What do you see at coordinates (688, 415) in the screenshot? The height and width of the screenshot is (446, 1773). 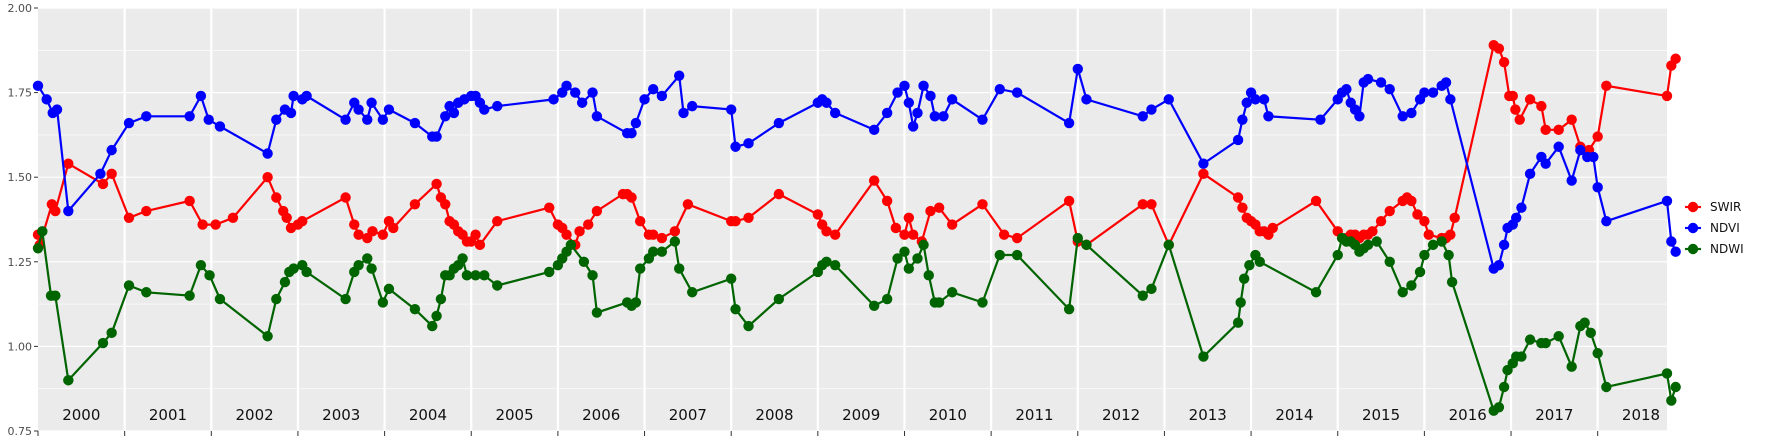 I see `year-label: 2007` at bounding box center [688, 415].